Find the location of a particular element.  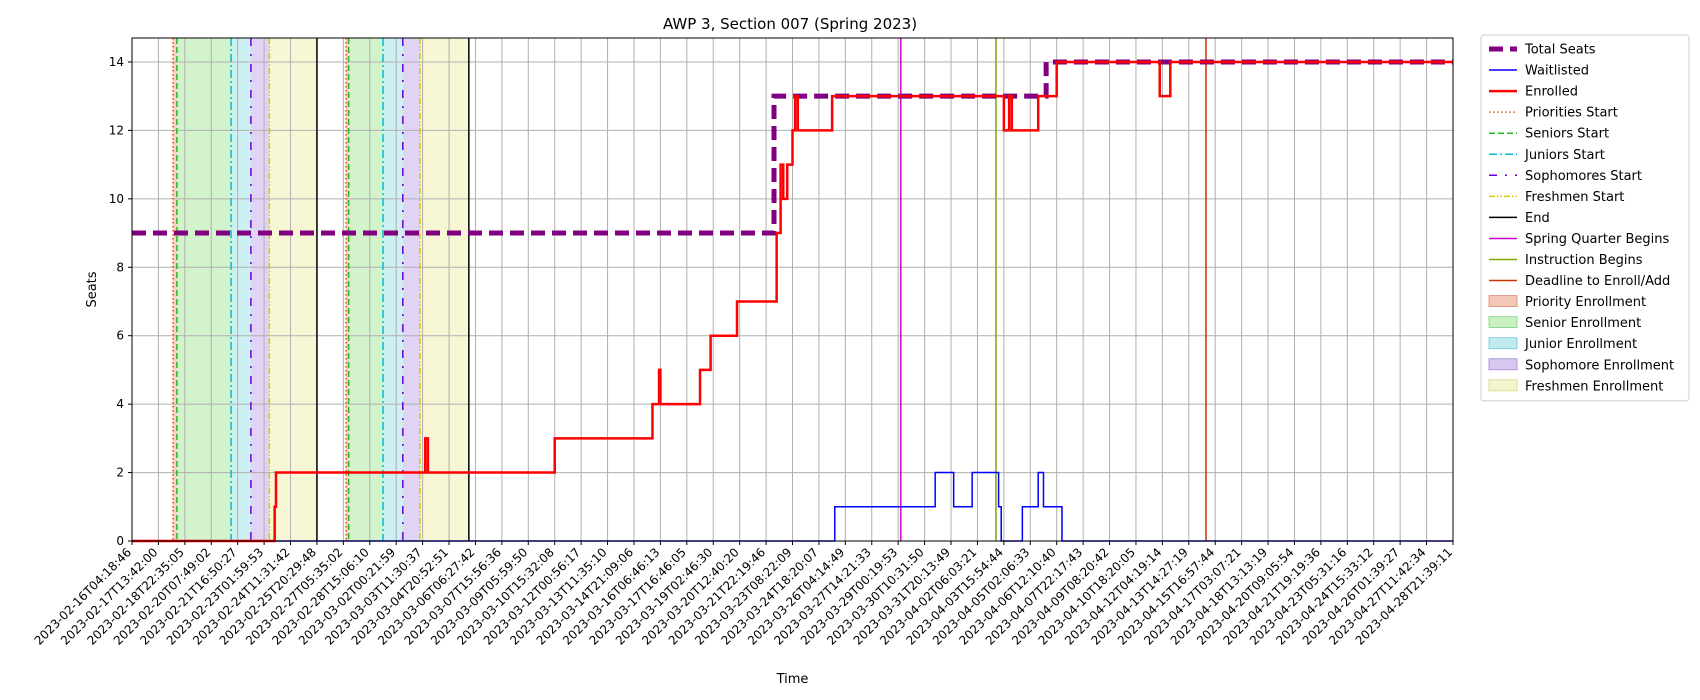

legend-swatch-sophomore-enrollment is located at coordinates (1503, 364).